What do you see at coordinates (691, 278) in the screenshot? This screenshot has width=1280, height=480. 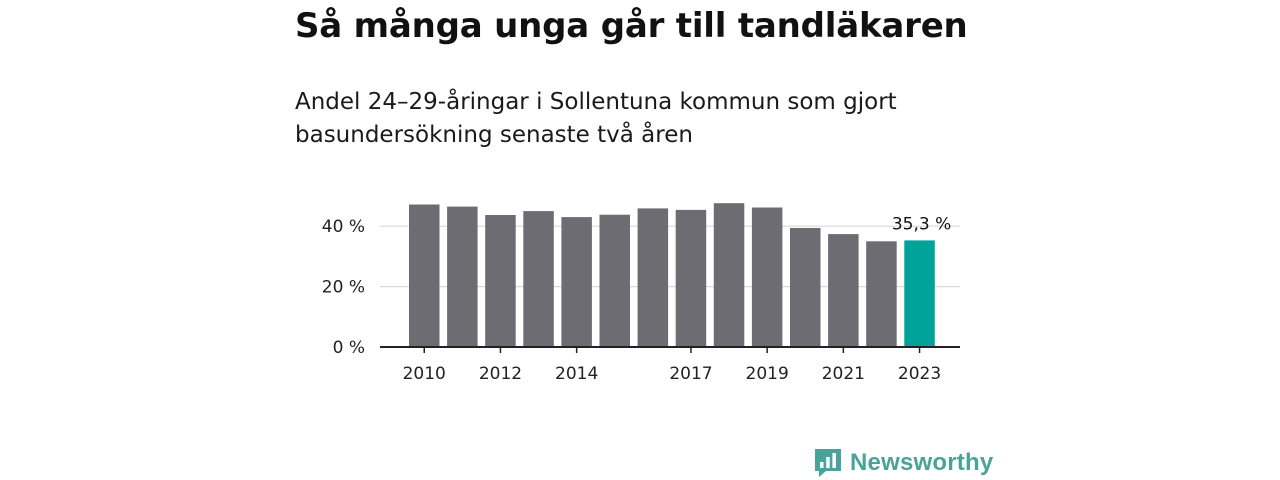 I see `bar-2017` at bounding box center [691, 278].